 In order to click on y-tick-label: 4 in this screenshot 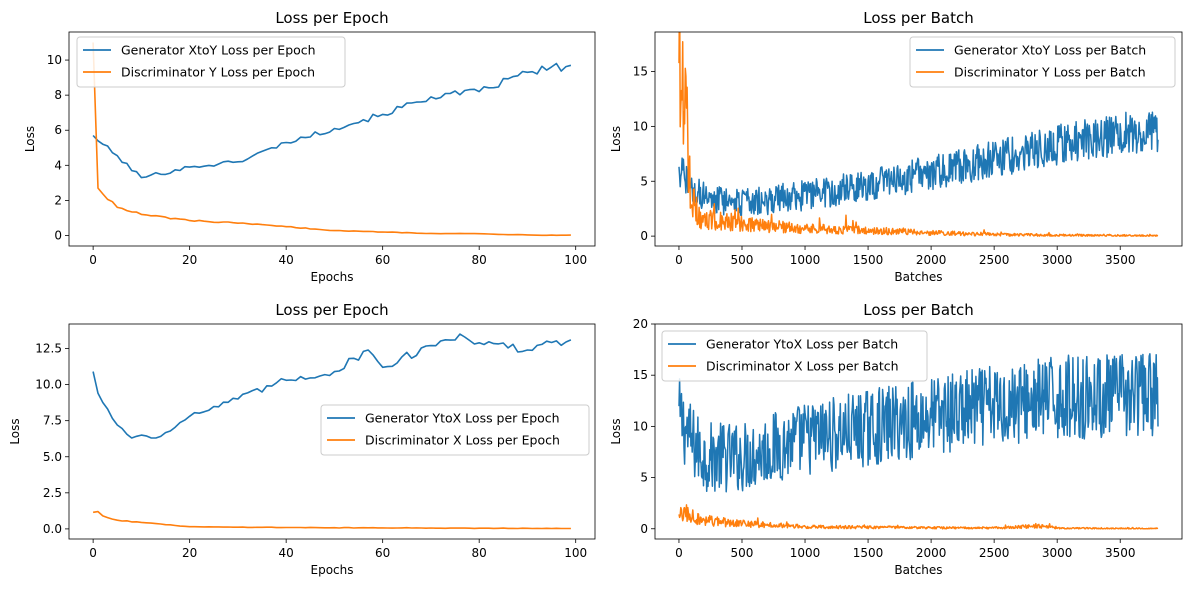, I will do `click(58, 165)`.